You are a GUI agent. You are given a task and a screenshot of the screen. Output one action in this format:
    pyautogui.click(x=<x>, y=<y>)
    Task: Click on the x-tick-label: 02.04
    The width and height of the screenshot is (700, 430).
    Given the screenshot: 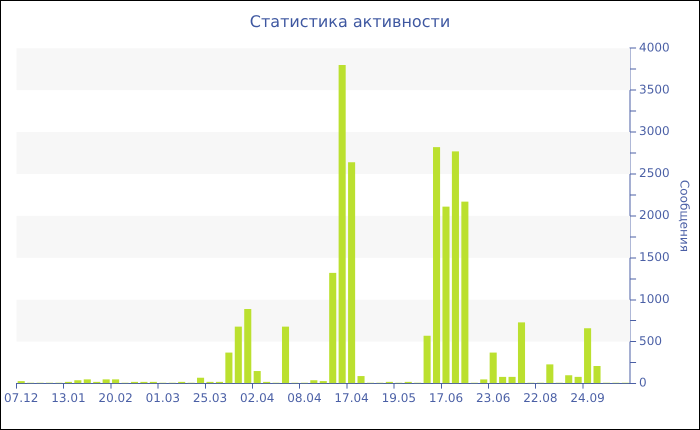 What is the action you would take?
    pyautogui.click(x=257, y=397)
    